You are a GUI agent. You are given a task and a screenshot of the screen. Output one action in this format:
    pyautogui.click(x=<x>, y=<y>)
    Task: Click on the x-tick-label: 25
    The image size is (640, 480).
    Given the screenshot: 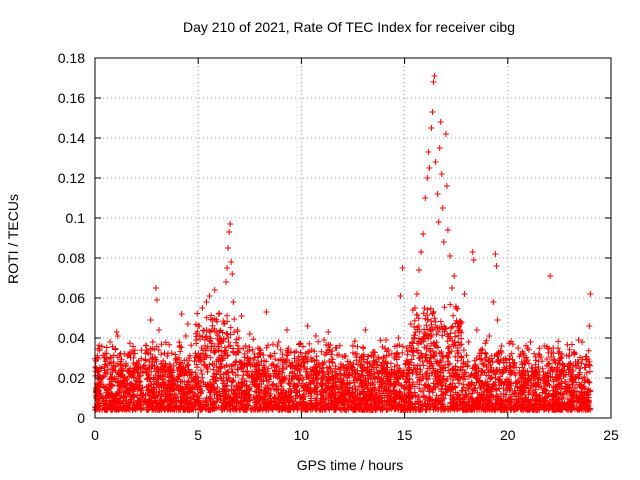 What is the action you would take?
    pyautogui.click(x=611, y=435)
    